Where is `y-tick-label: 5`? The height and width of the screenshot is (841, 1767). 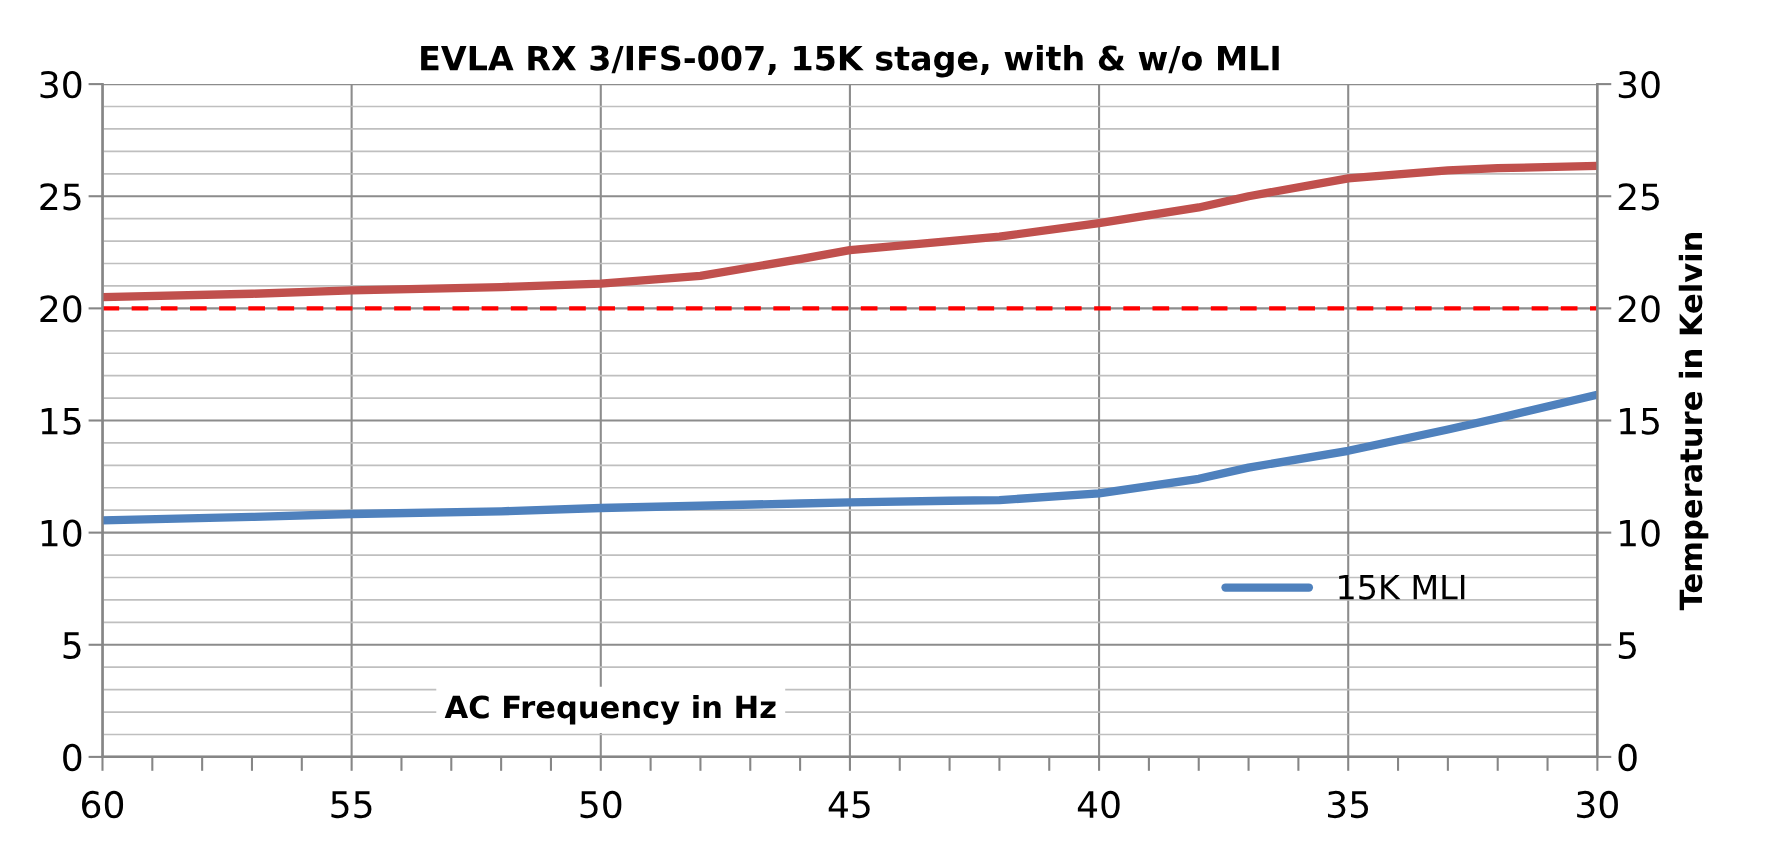
y-tick-label: 5 is located at coordinates (72, 645).